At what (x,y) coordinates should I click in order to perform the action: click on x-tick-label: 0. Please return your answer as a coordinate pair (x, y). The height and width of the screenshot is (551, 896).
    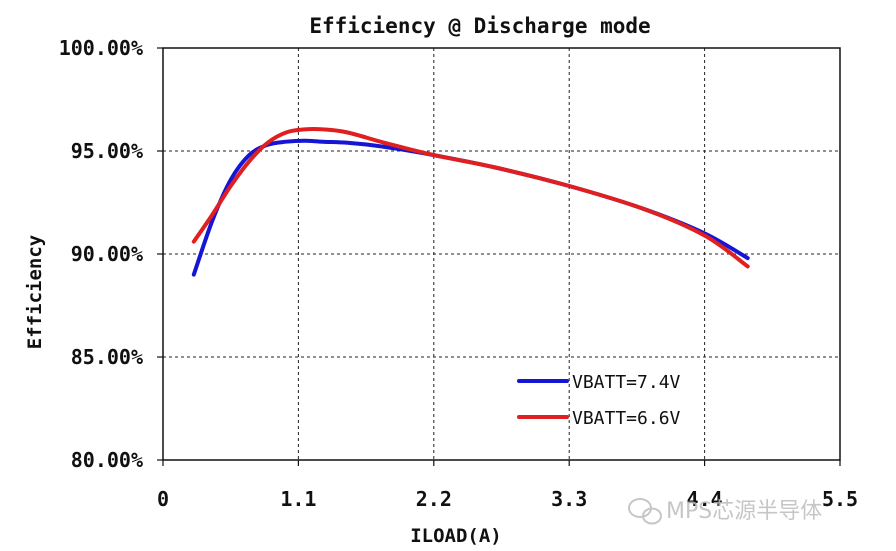
    Looking at the image, I should click on (163, 499).